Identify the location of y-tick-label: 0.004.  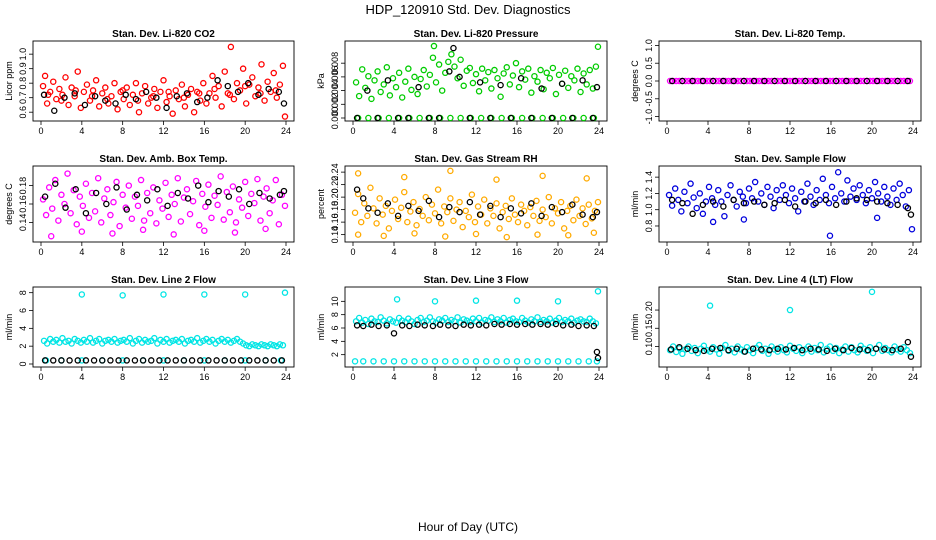
(335, 90).